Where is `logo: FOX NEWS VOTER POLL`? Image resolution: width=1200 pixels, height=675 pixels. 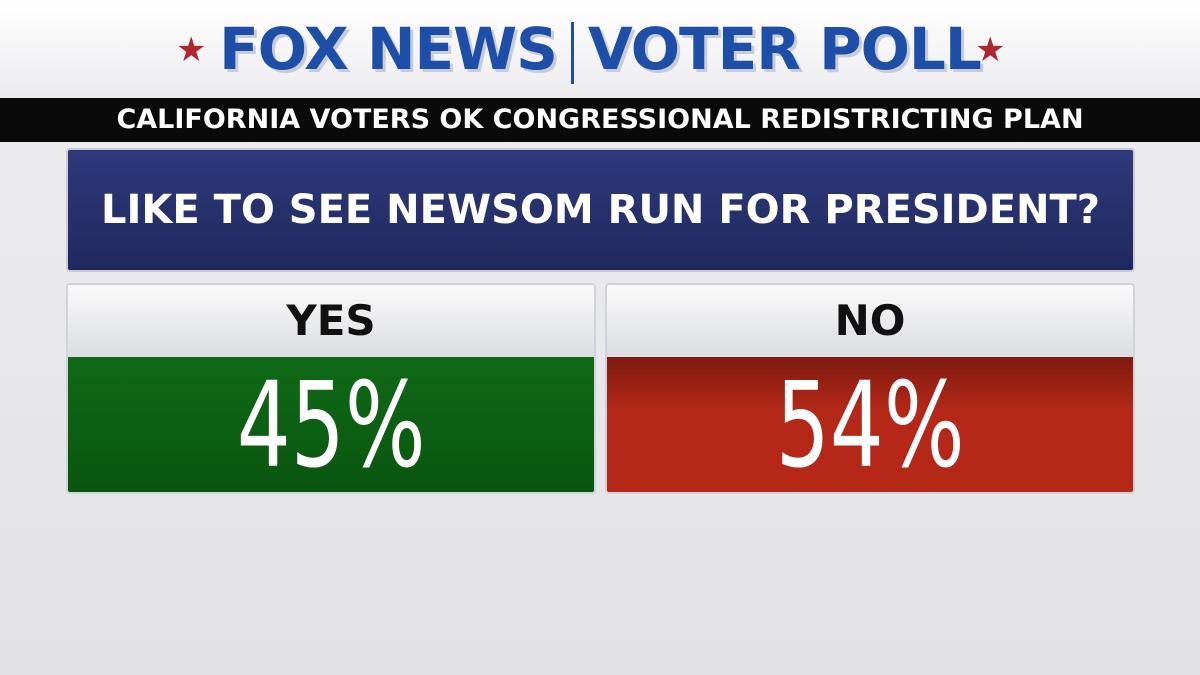
logo: FOX NEWS VOTER POLL is located at coordinates (600, 49).